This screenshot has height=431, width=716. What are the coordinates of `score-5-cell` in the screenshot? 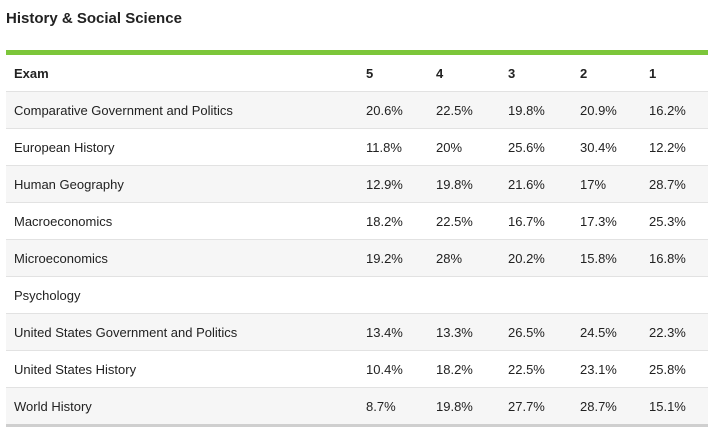 It's located at (393, 295).